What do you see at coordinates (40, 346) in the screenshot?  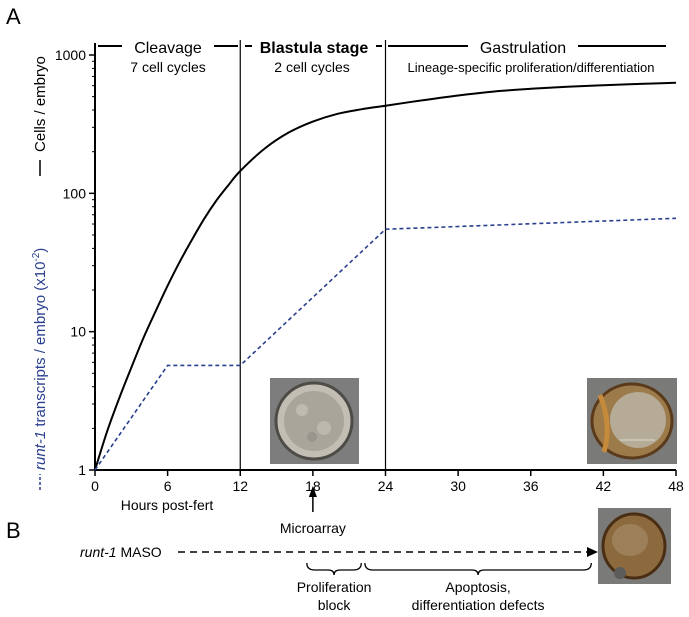 I see `ylabel-runt-main: transcripts / embryo (x10` at bounding box center [40, 346].